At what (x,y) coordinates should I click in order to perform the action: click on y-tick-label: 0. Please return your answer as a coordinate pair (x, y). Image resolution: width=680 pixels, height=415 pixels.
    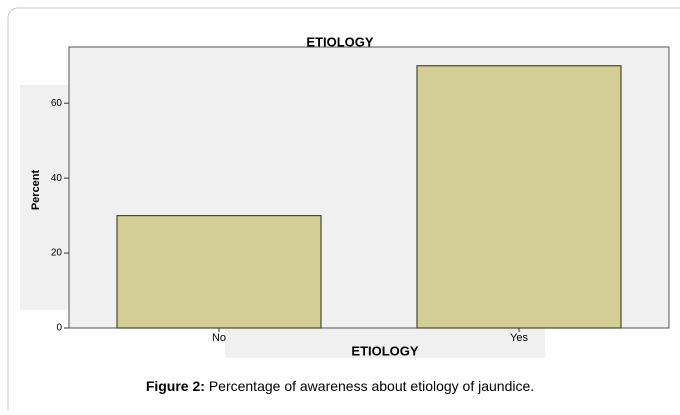
    Looking at the image, I should click on (59, 328).